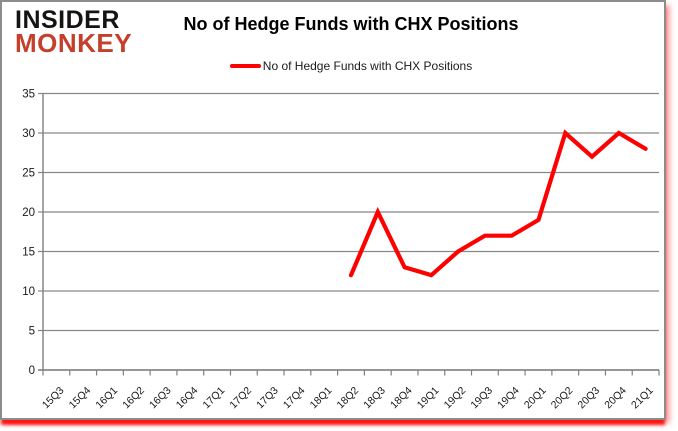 The image size is (678, 431). What do you see at coordinates (401, 398) in the screenshot?
I see `x-tick-label: 18Q4` at bounding box center [401, 398].